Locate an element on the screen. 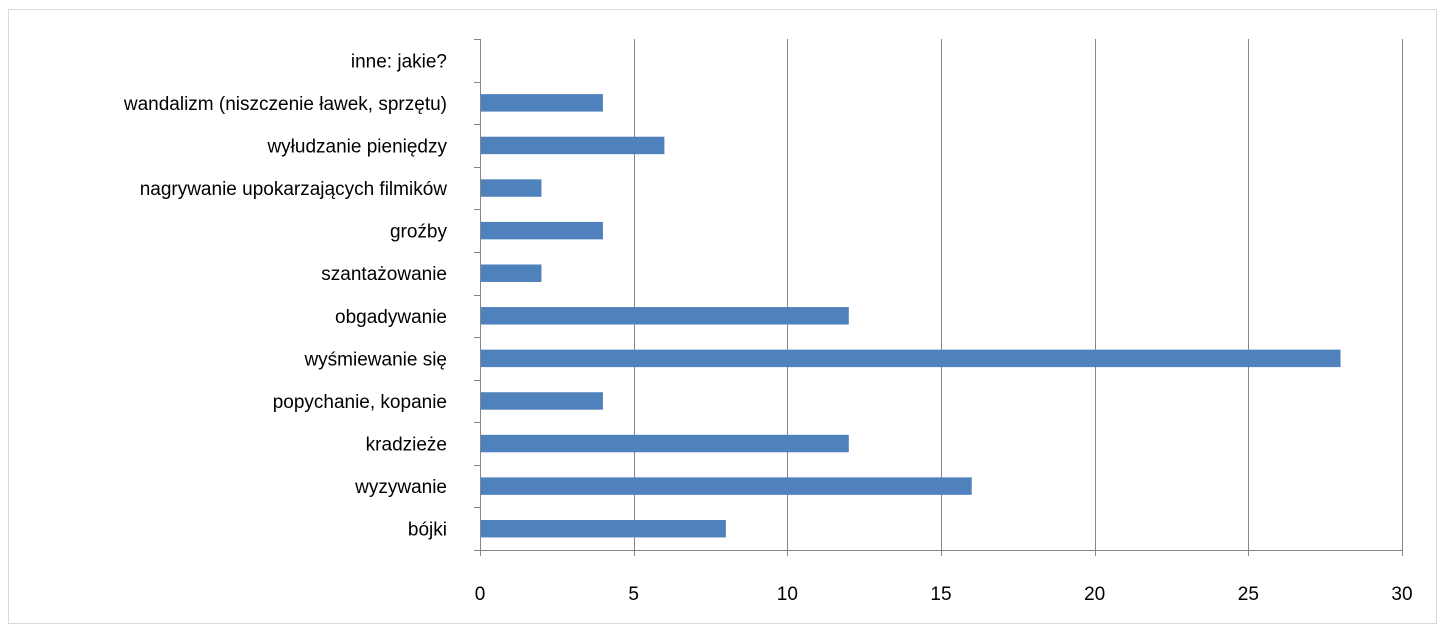 The height and width of the screenshot is (631, 1450). x-tick-label: 0 is located at coordinates (480, 594).